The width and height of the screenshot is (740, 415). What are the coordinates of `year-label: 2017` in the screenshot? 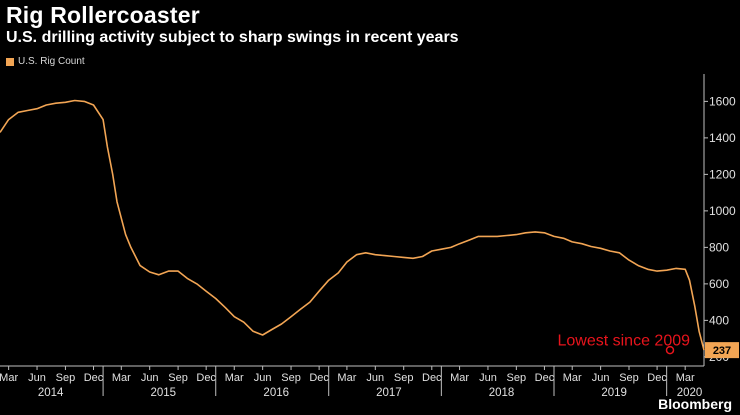 It's located at (389, 393).